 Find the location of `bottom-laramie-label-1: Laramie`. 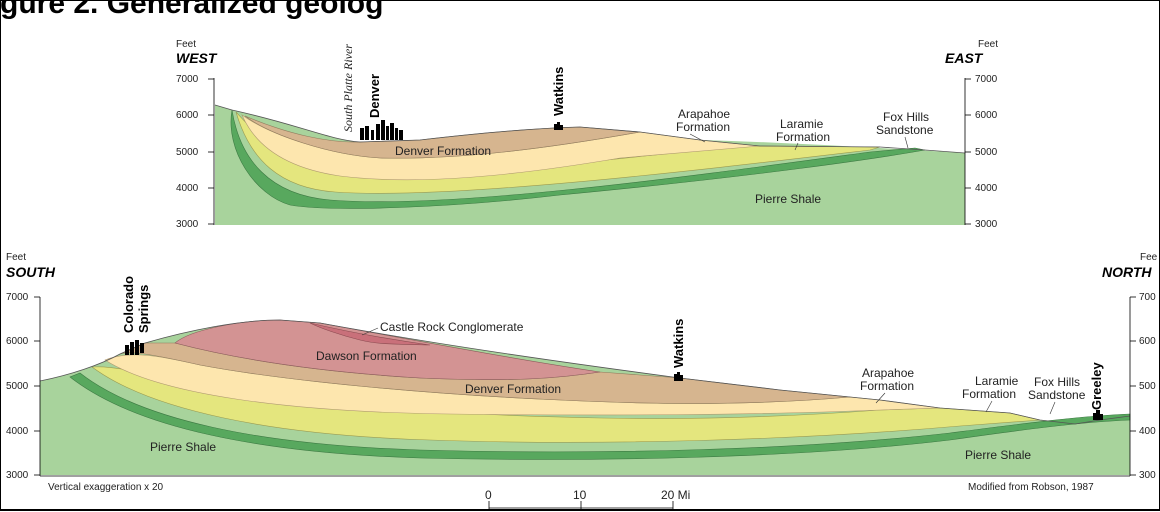

bottom-laramie-label-1: Laramie is located at coordinates (997, 381).